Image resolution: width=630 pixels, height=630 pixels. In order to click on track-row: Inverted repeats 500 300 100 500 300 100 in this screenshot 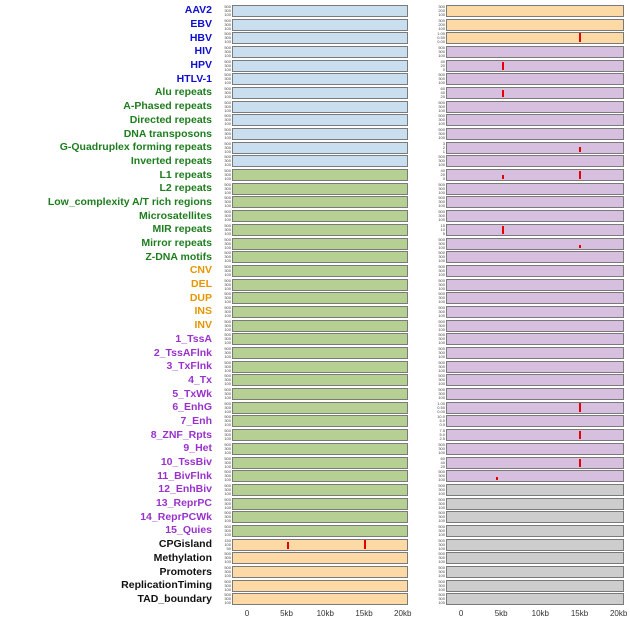, I will do `click(315, 162)`.